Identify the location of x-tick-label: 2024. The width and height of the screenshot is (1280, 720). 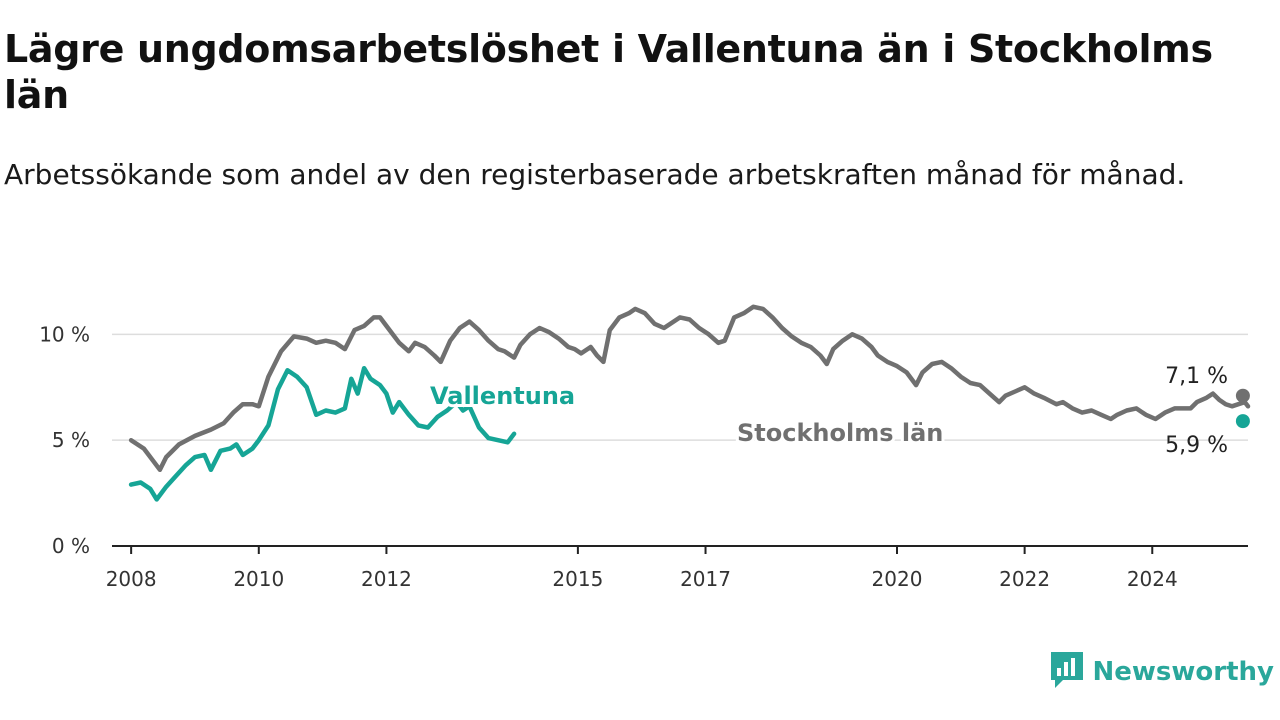
(1152, 579).